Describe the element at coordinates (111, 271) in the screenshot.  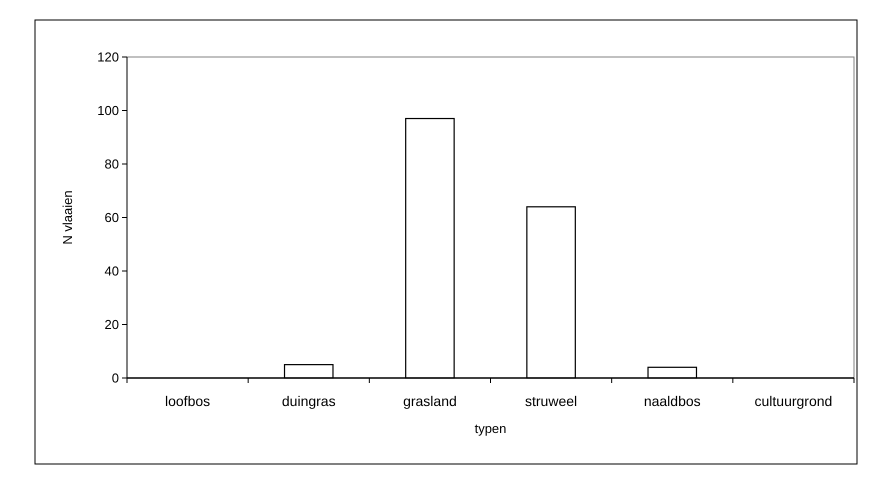
I see `y-tick-label: 40` at that location.